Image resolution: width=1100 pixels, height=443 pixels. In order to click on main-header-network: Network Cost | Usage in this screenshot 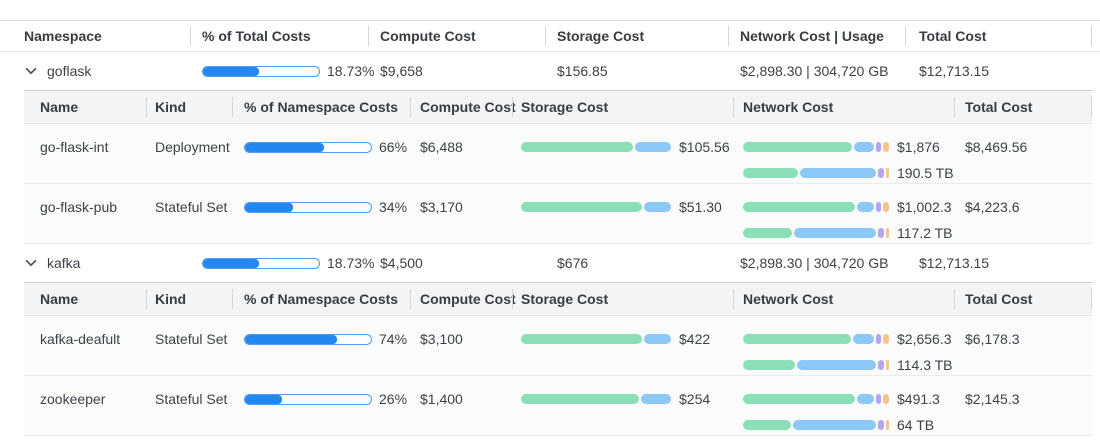, I will do `click(816, 36)`.